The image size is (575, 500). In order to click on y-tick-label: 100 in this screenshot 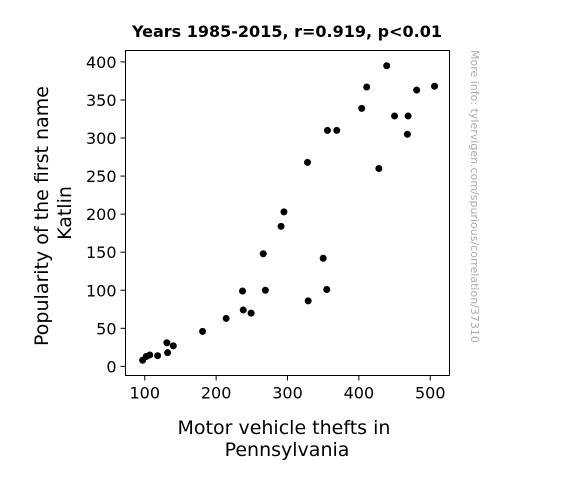, I will do `click(101, 290)`.